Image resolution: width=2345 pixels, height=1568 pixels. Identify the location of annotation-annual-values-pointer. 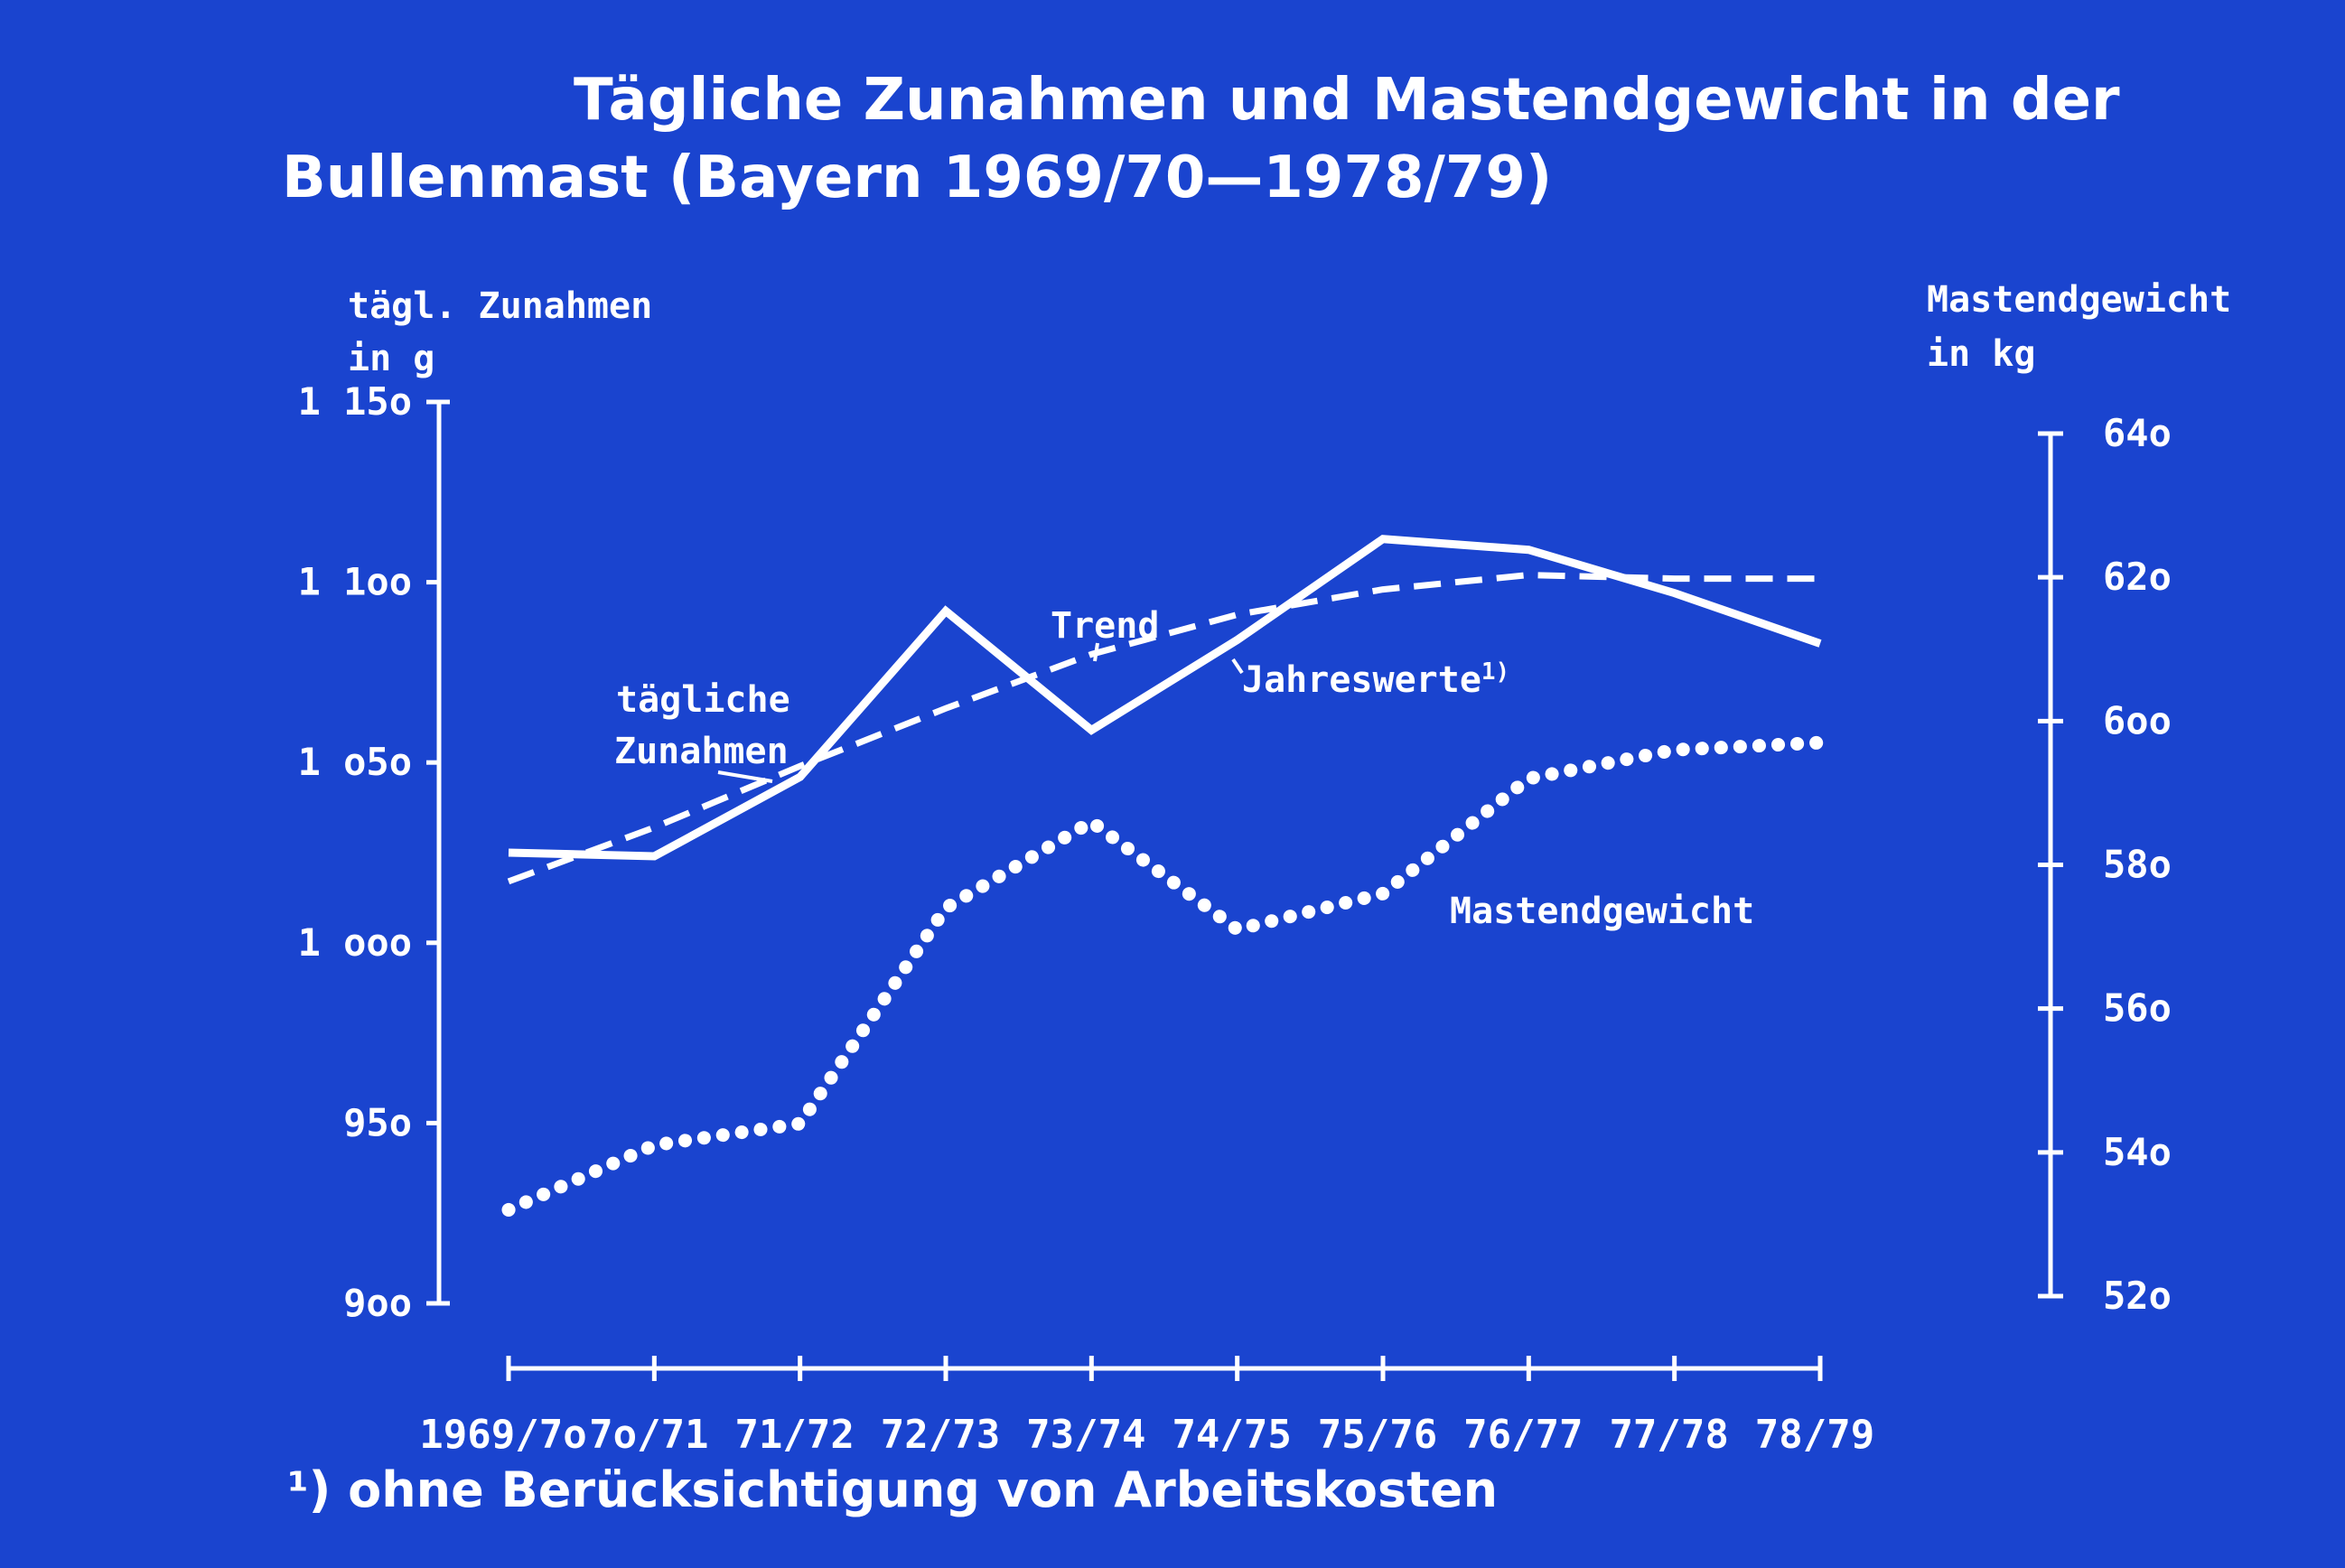
(1237, 666).